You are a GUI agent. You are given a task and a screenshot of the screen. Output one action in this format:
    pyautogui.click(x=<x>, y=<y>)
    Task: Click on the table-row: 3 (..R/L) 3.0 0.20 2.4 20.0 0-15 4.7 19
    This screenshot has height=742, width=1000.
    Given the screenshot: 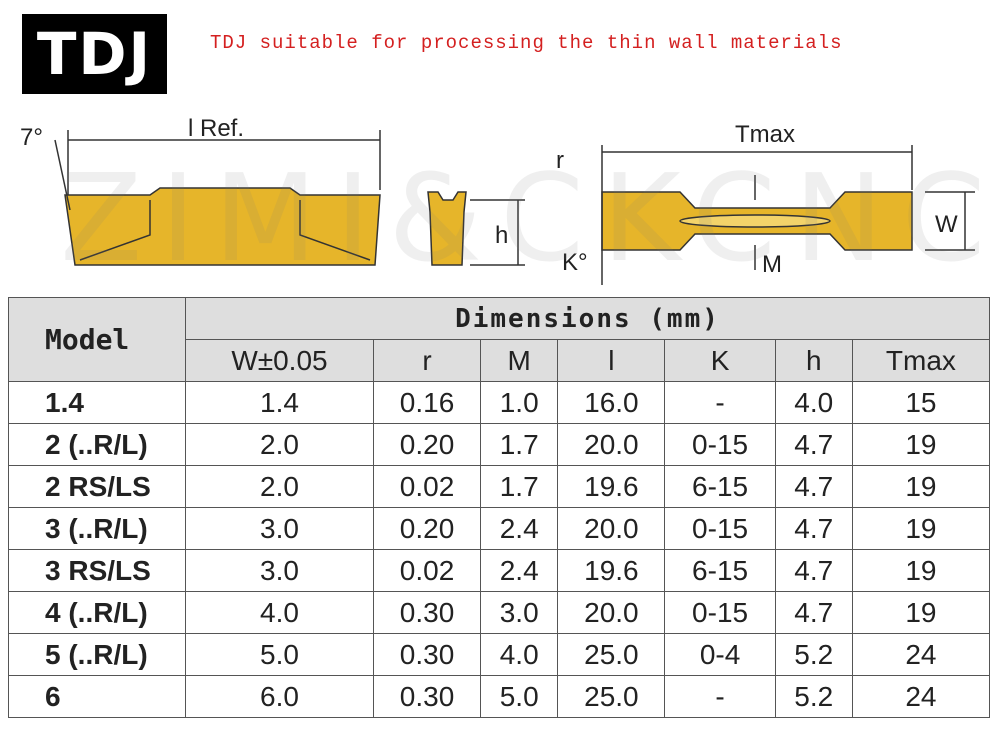 What is the action you would take?
    pyautogui.click(x=499, y=528)
    